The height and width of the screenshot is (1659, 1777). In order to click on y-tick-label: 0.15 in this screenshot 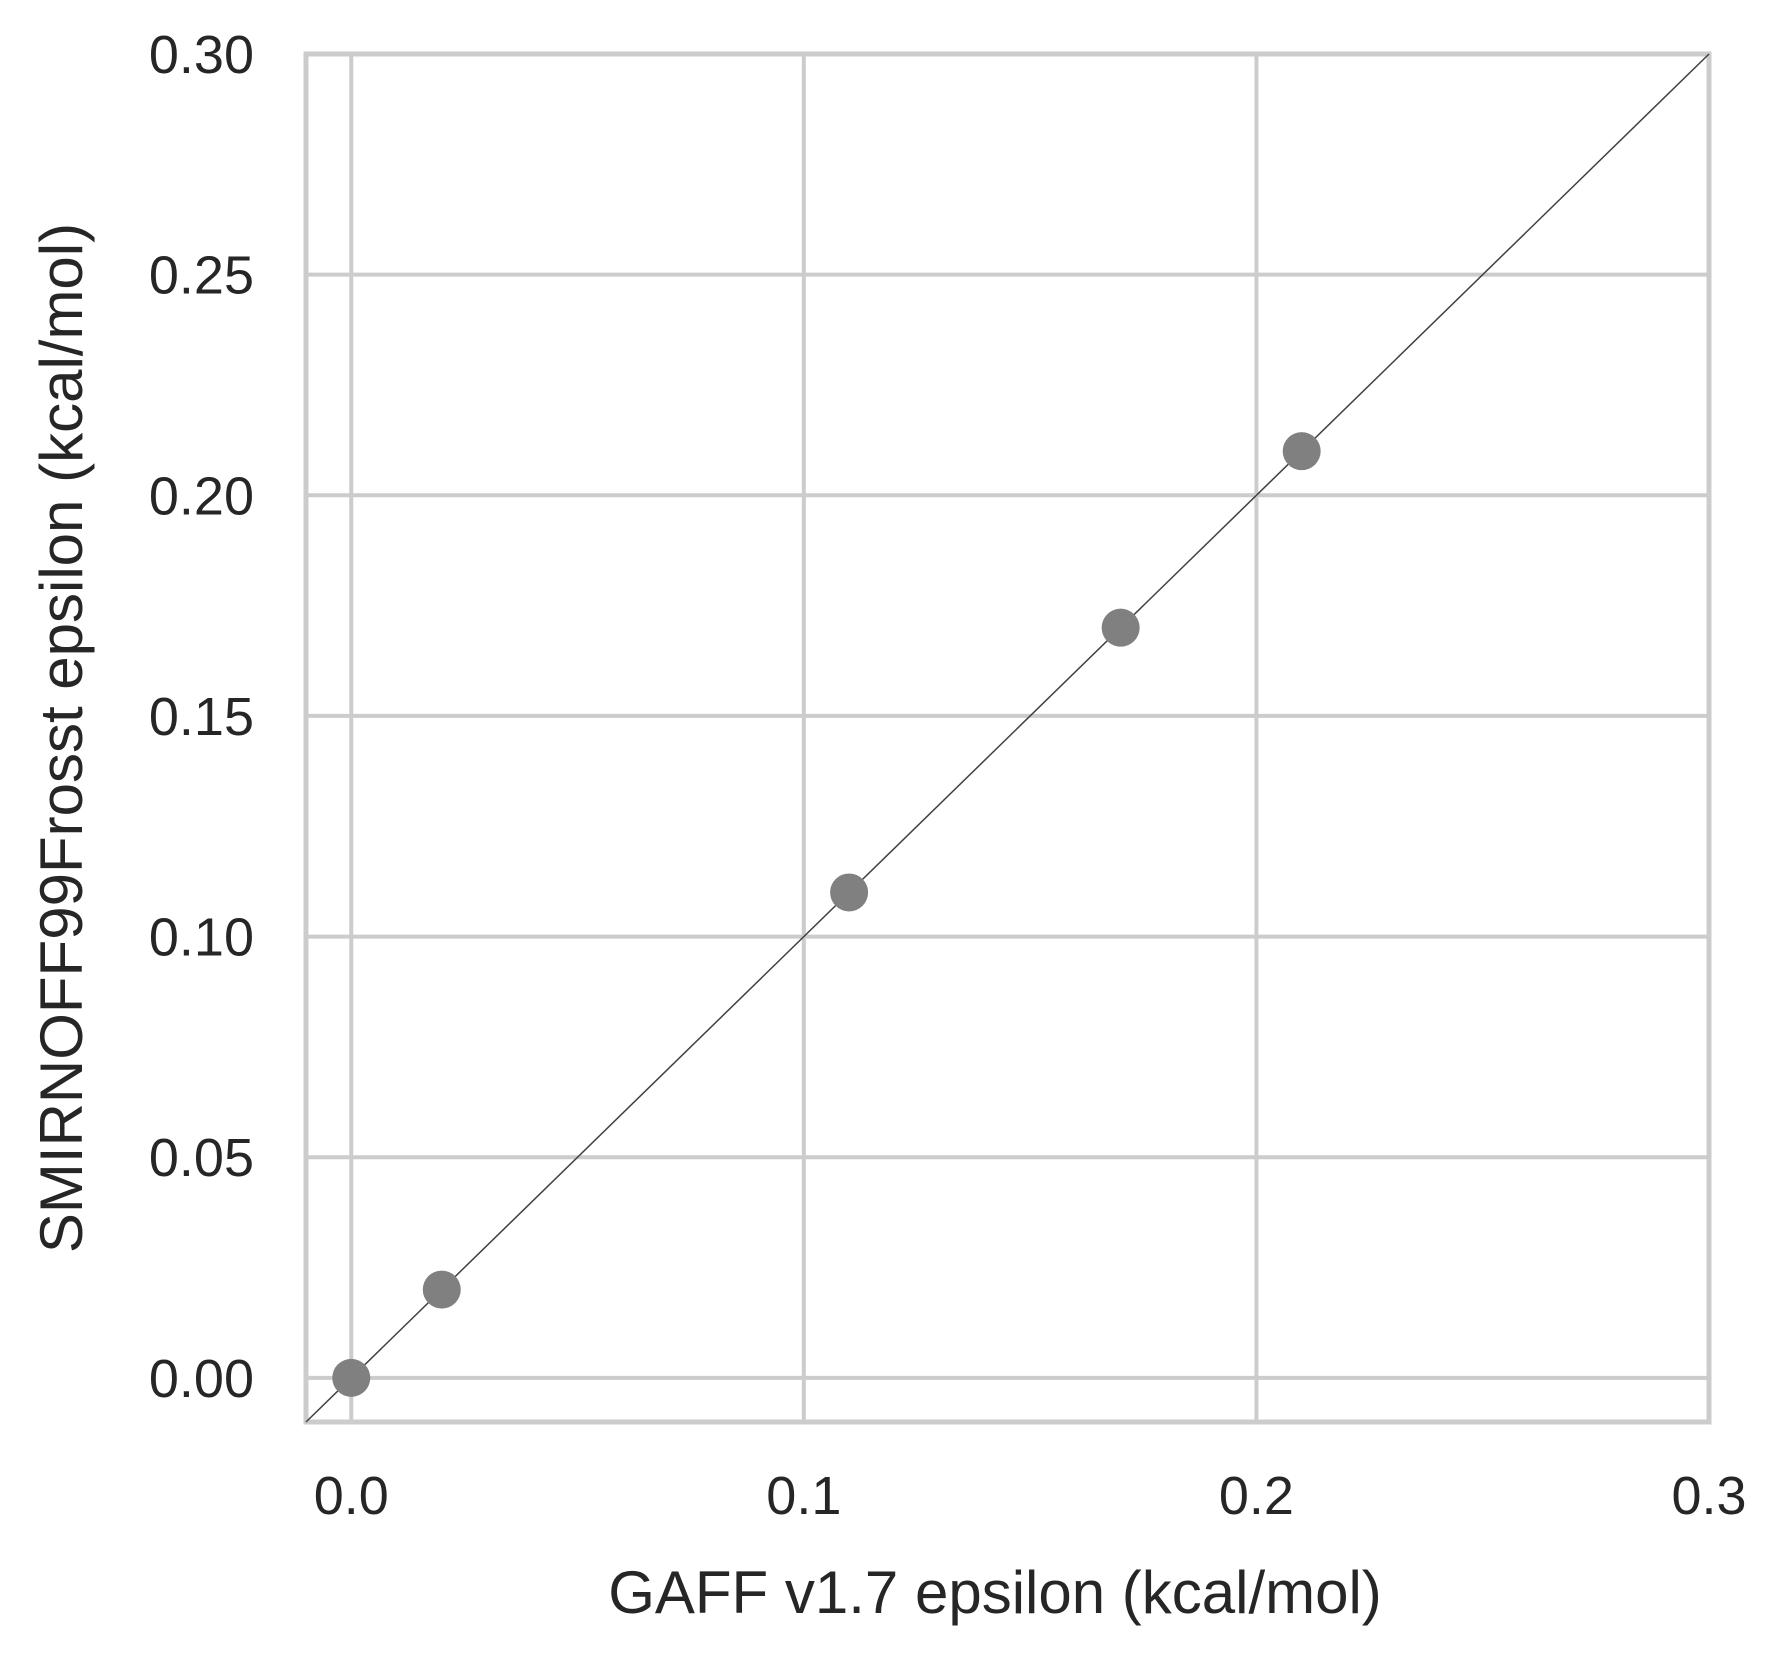, I will do `click(201, 717)`.